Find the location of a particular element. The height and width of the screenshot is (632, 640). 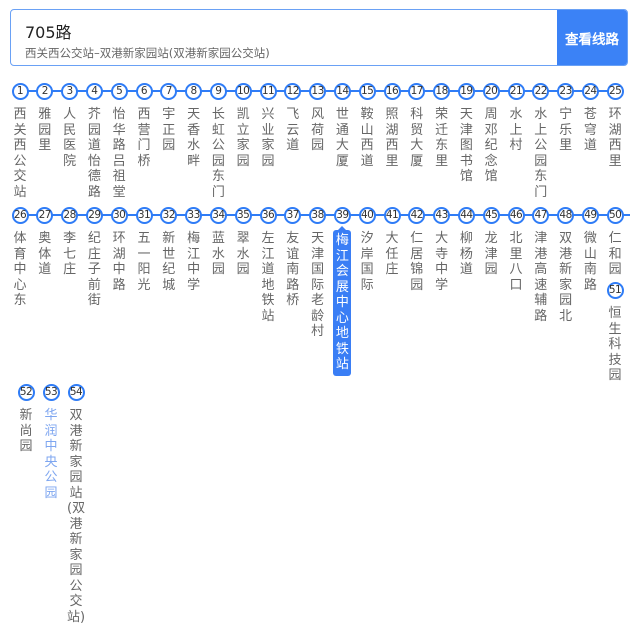

station-number-badge: 2 is located at coordinates (45, 91).